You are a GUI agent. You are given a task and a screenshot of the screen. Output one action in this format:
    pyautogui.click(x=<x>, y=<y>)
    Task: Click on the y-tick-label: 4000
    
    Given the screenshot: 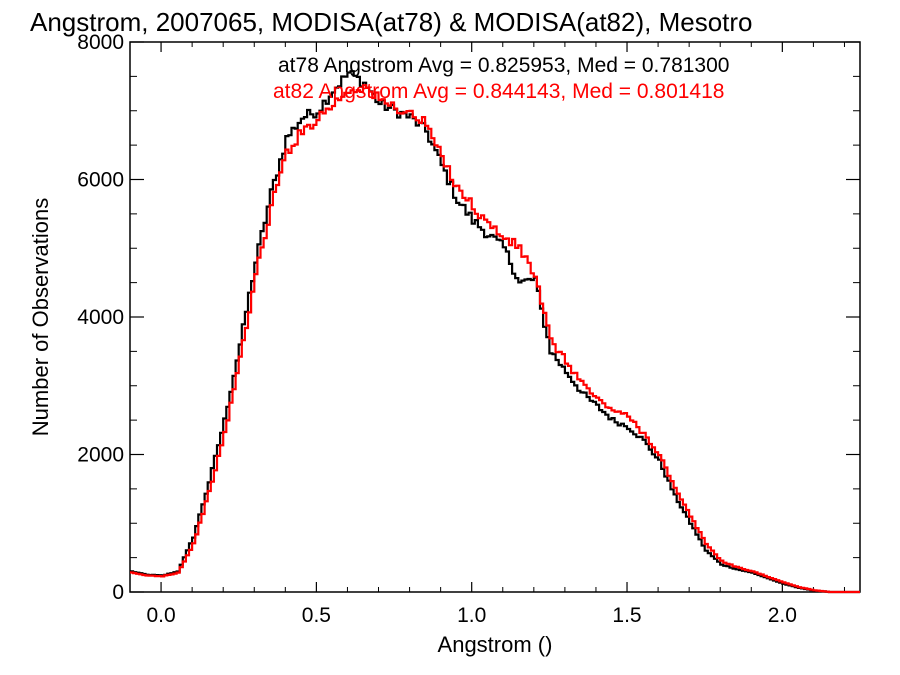 What is the action you would take?
    pyautogui.click(x=100, y=317)
    